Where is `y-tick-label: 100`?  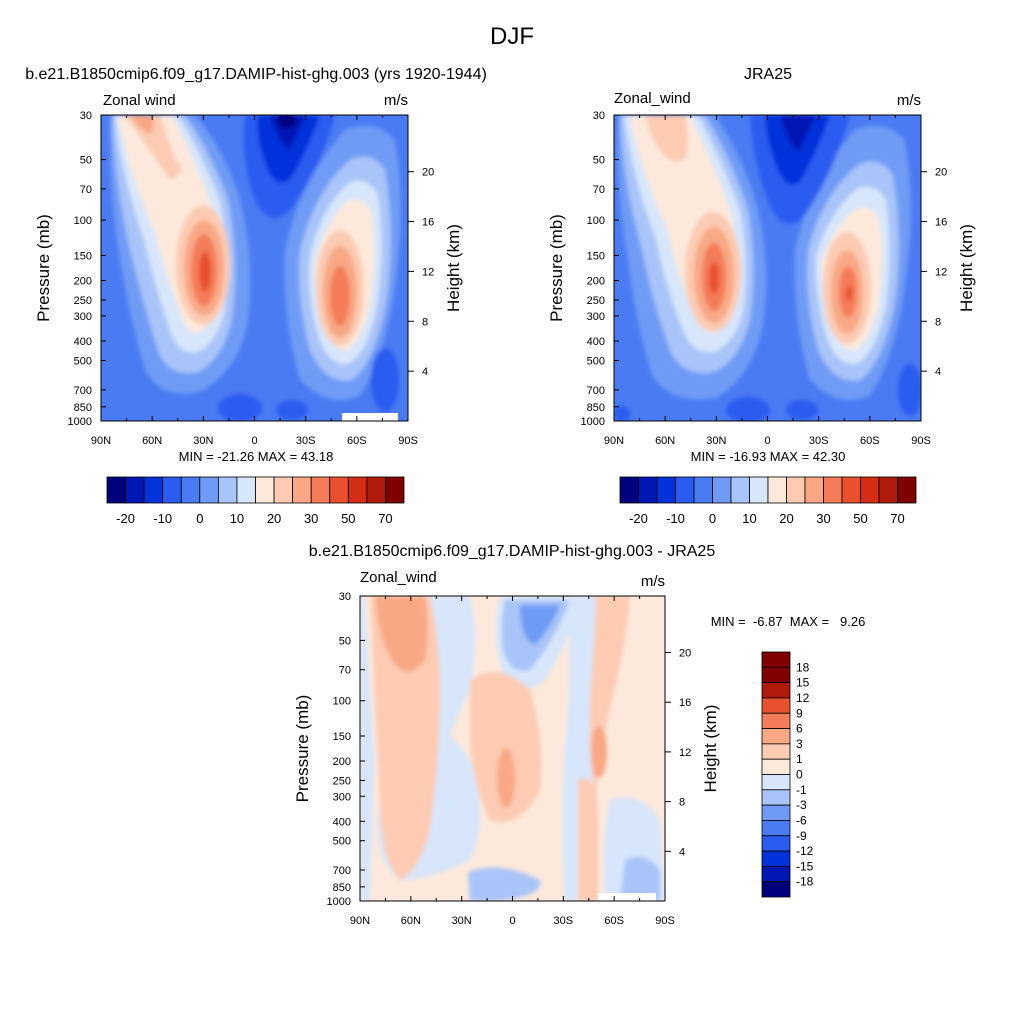 y-tick-label: 100 is located at coordinates (83, 221).